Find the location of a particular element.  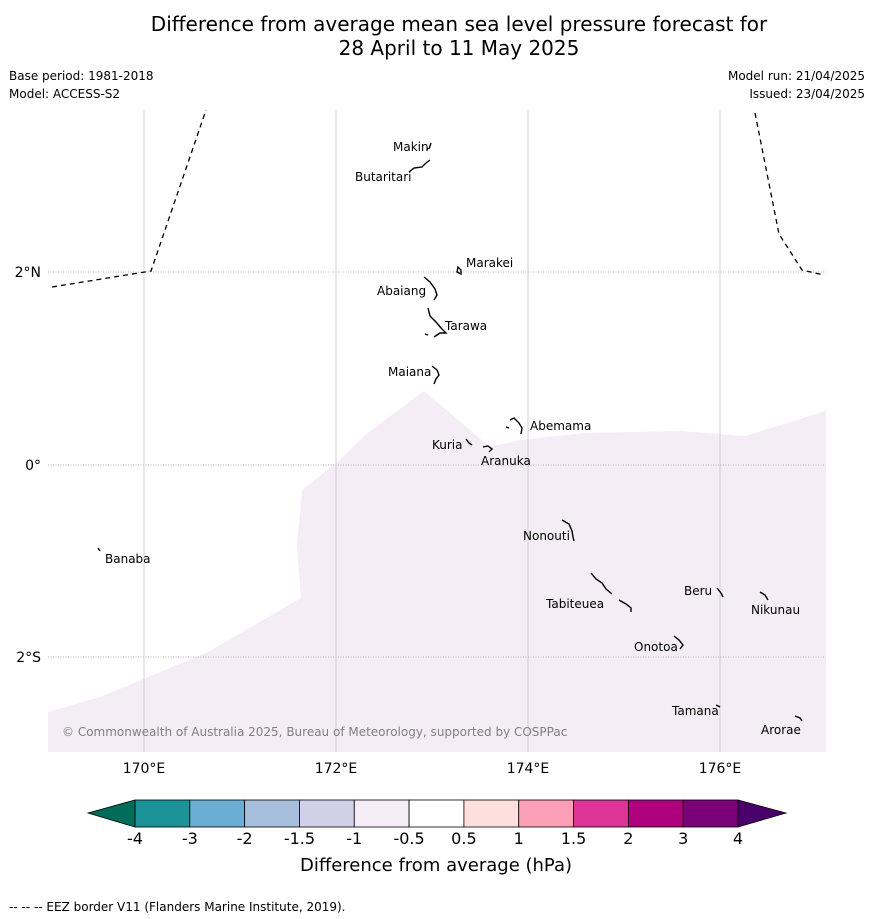

lon-label-174: 174°E is located at coordinates (528, 769).